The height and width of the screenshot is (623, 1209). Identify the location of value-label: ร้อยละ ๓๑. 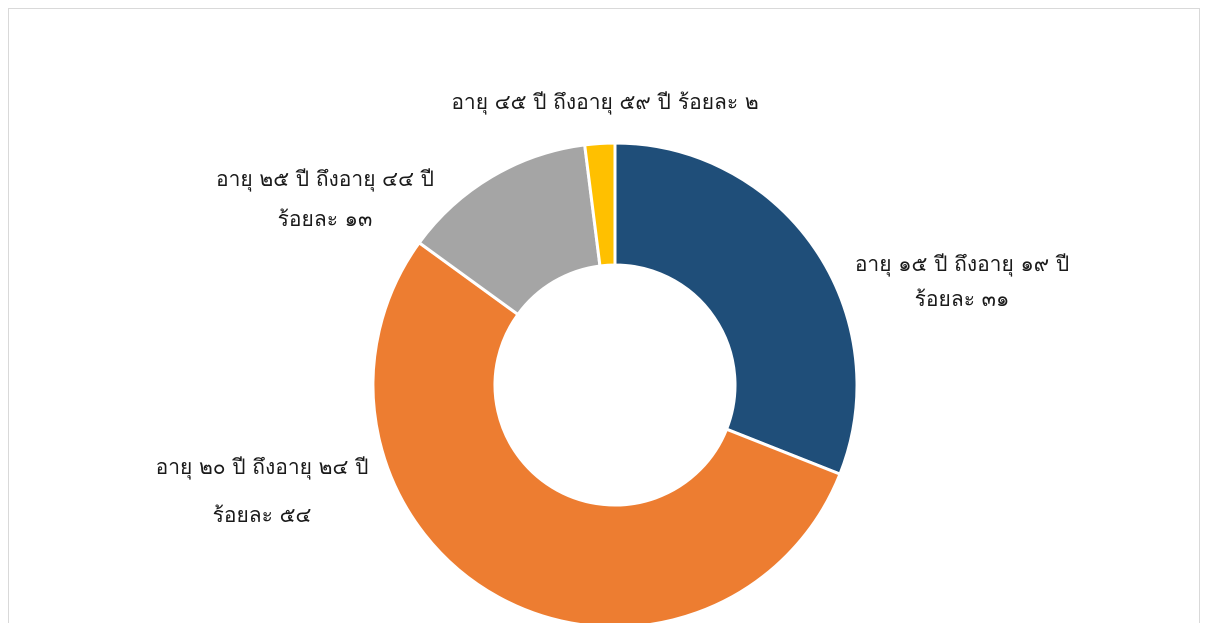
(962, 299).